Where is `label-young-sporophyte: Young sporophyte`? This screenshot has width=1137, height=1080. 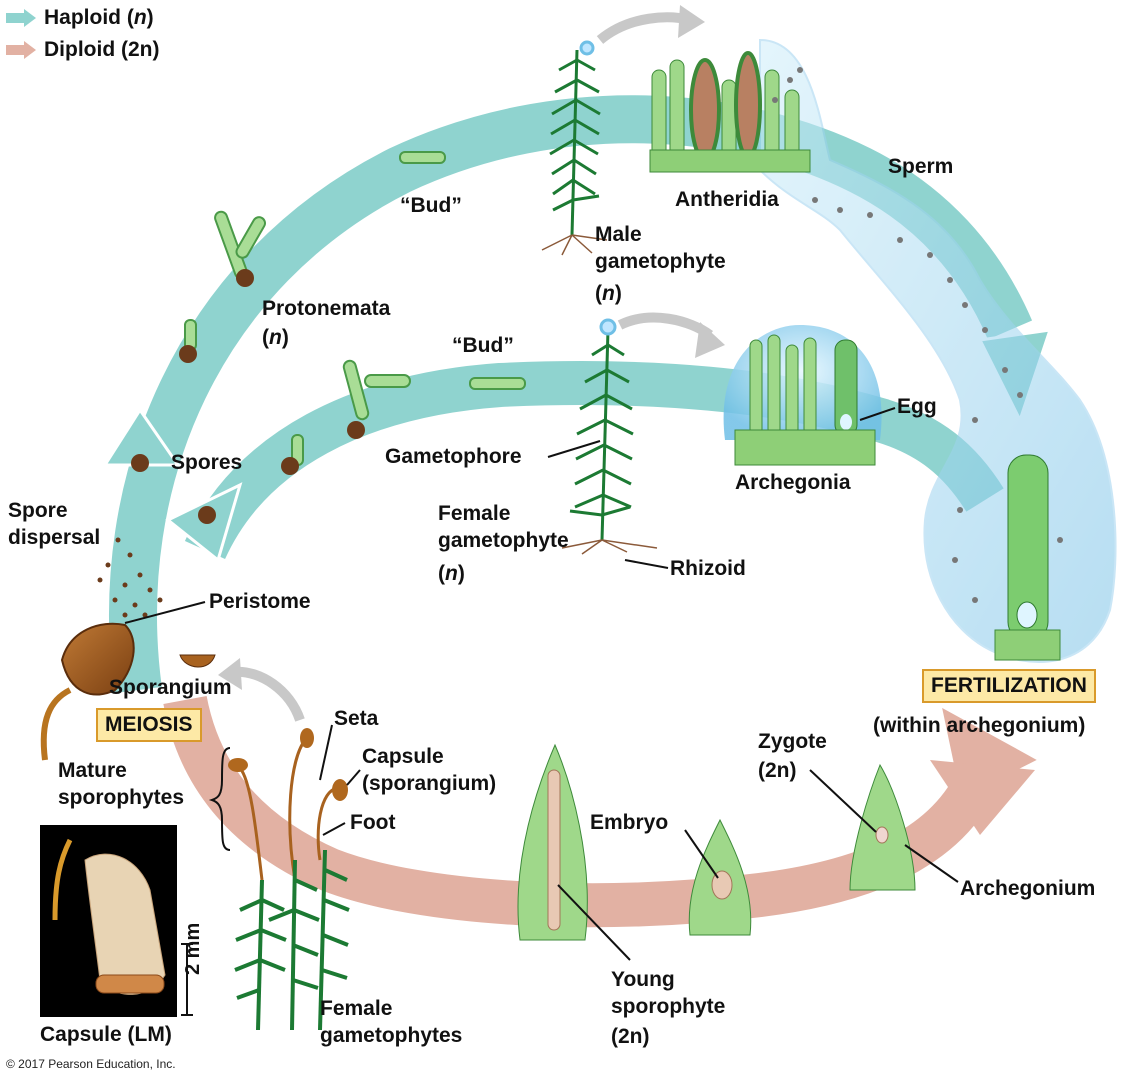
label-young-sporophyte: Young sporophyte is located at coordinates (668, 993).